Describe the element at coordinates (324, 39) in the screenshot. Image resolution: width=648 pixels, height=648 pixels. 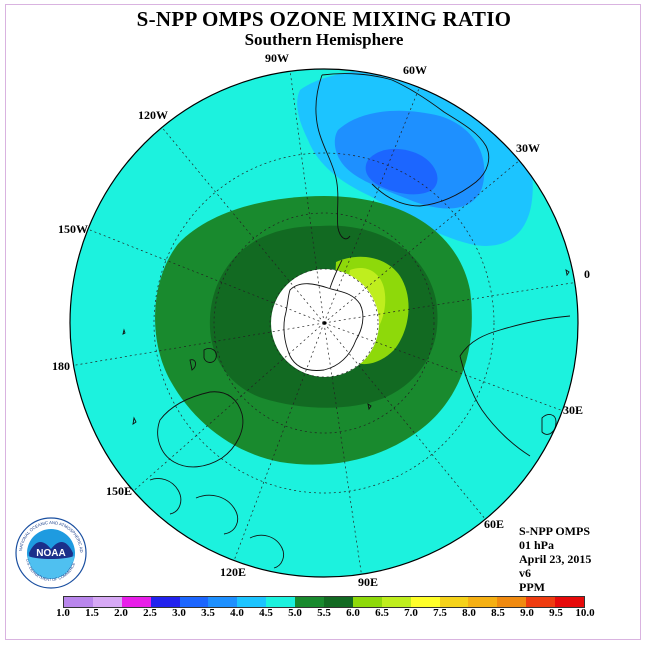
I see `map-subtitle: Southern Hemisphere` at that location.